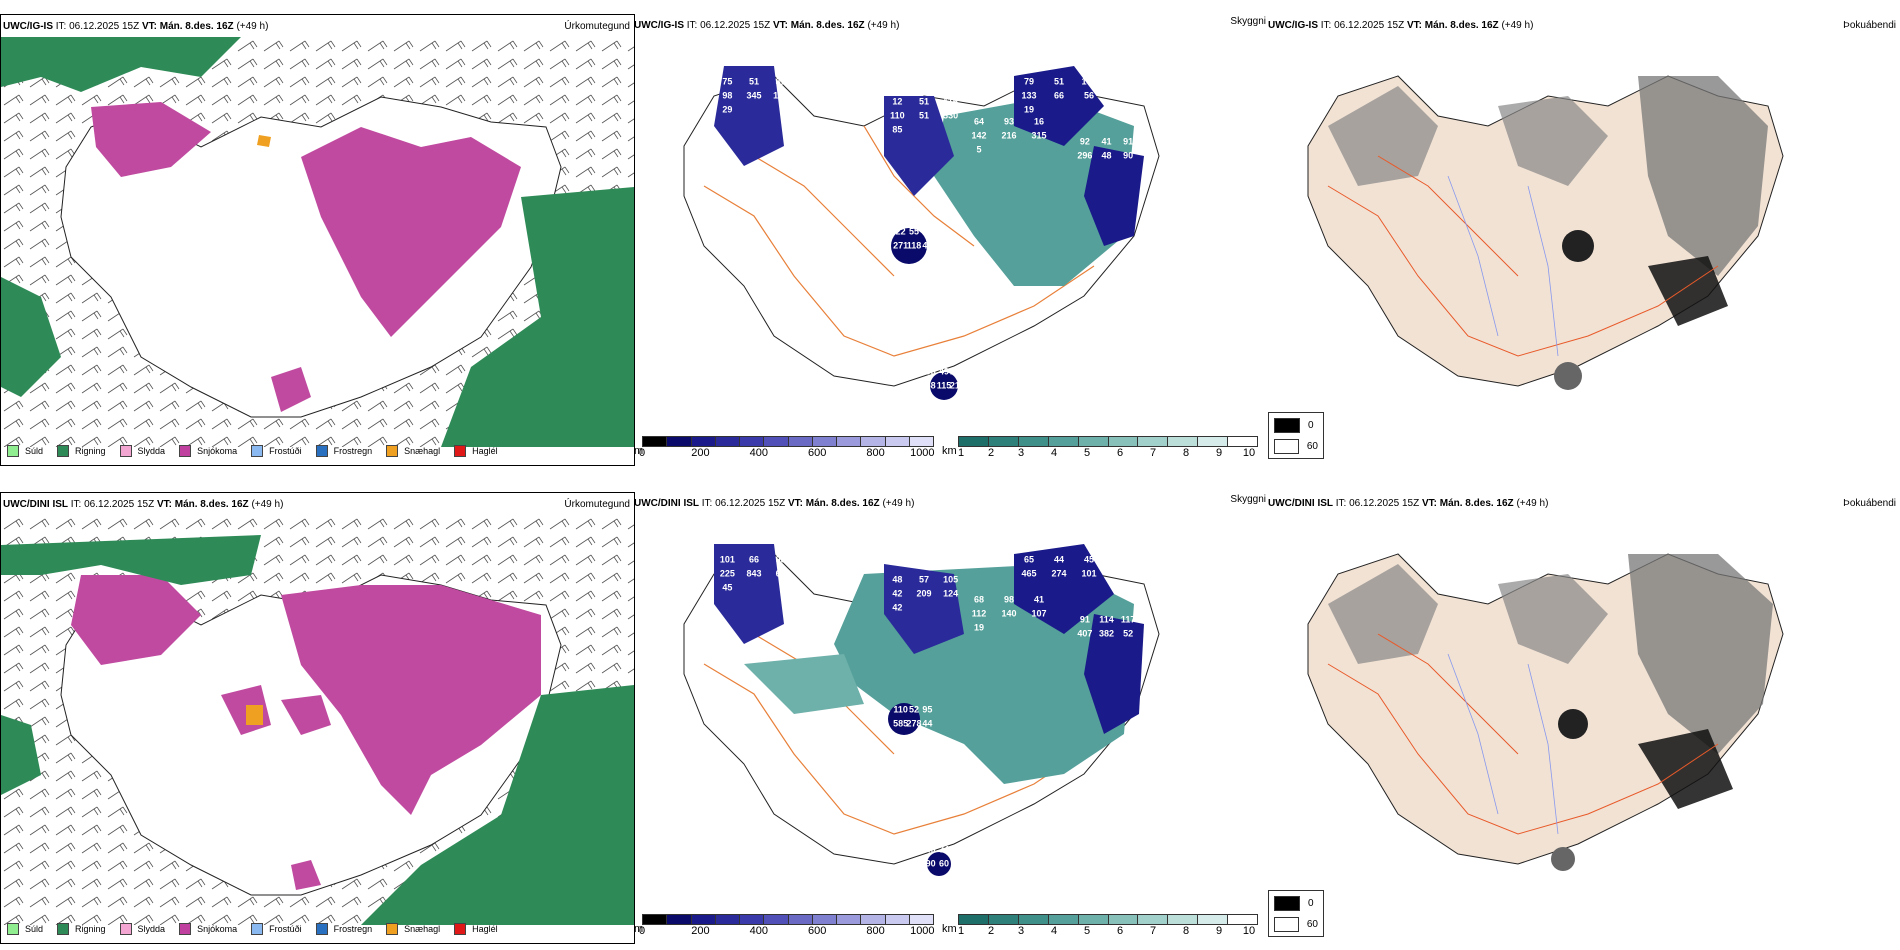  I want to click on cloud-base-label: 155, so click(957, 849).